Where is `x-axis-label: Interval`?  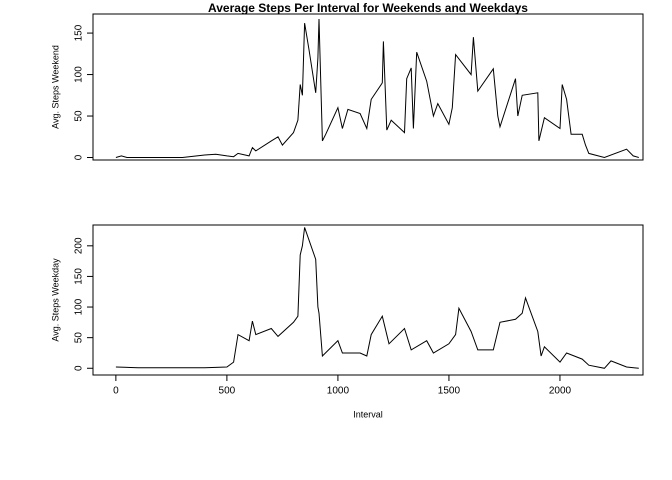 x-axis-label: Interval is located at coordinates (368, 414).